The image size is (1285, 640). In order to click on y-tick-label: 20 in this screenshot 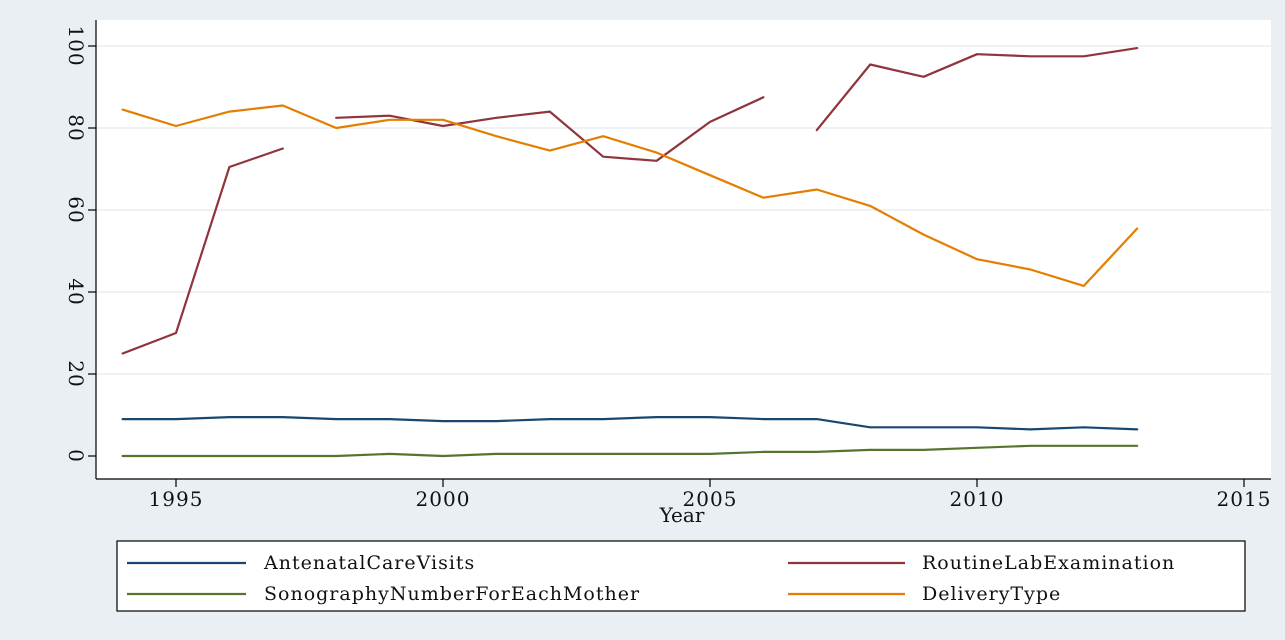, I will do `click(76, 373)`.